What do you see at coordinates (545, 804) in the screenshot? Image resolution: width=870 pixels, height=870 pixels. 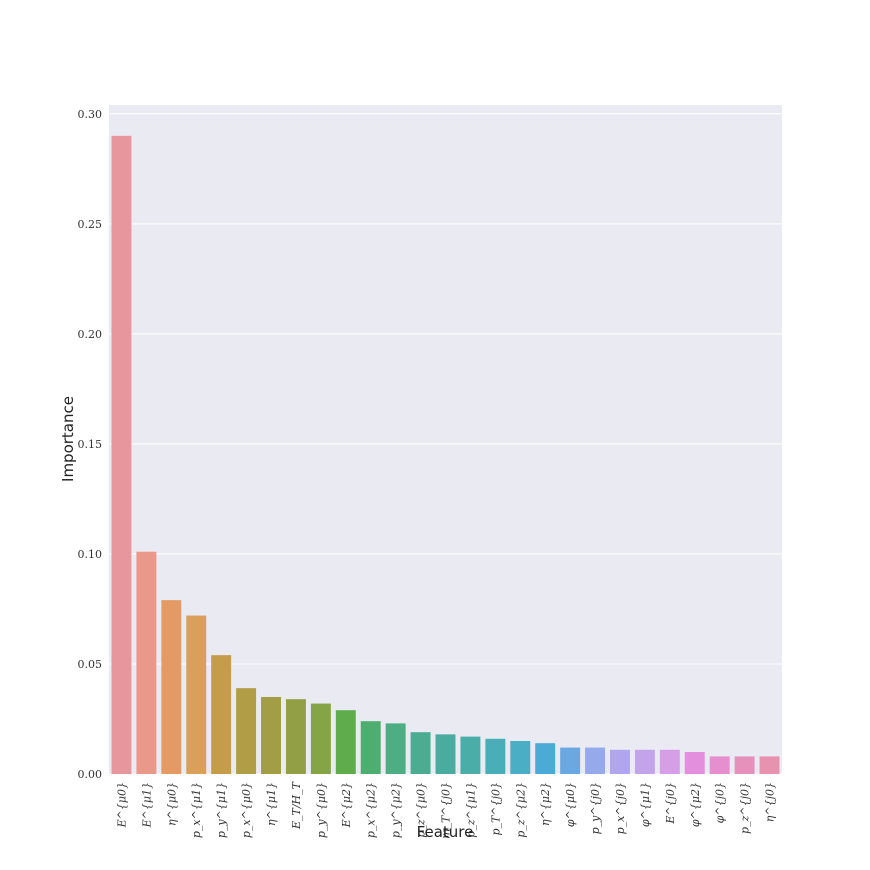 I see `x-tick-label: η^{μ2}` at bounding box center [545, 804].